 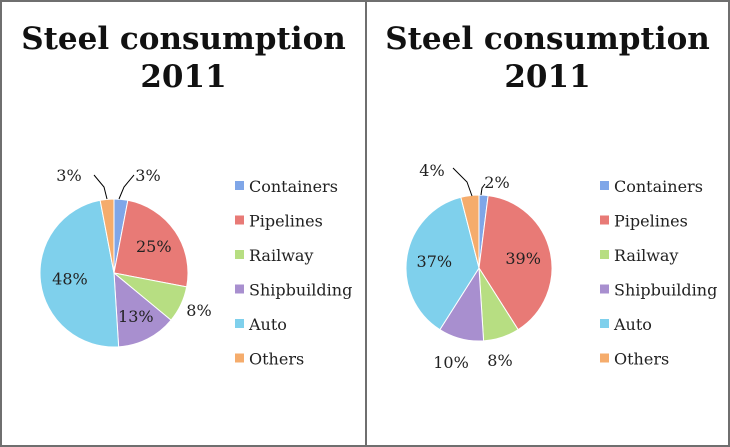 What do you see at coordinates (431, 170) in the screenshot?
I see `data-label: 4%` at bounding box center [431, 170].